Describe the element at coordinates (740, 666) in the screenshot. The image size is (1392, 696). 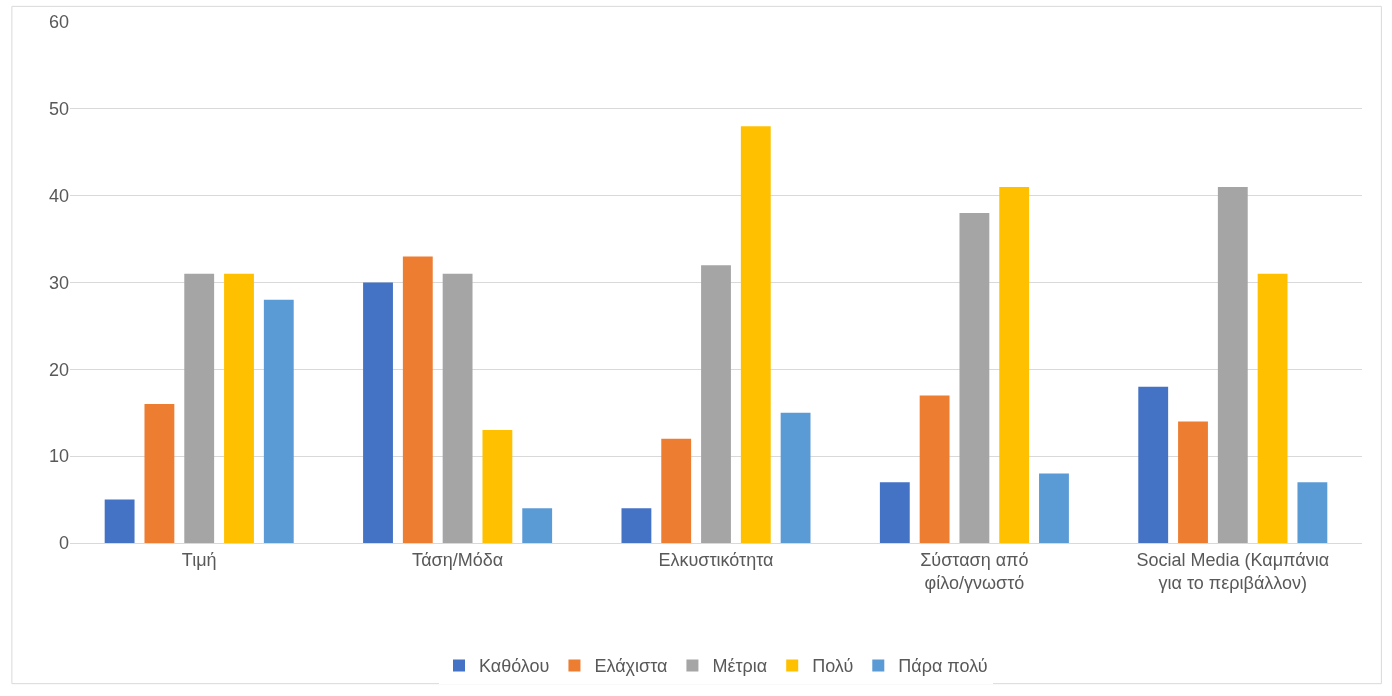
I see `legend-label: Μέτρια` at that location.